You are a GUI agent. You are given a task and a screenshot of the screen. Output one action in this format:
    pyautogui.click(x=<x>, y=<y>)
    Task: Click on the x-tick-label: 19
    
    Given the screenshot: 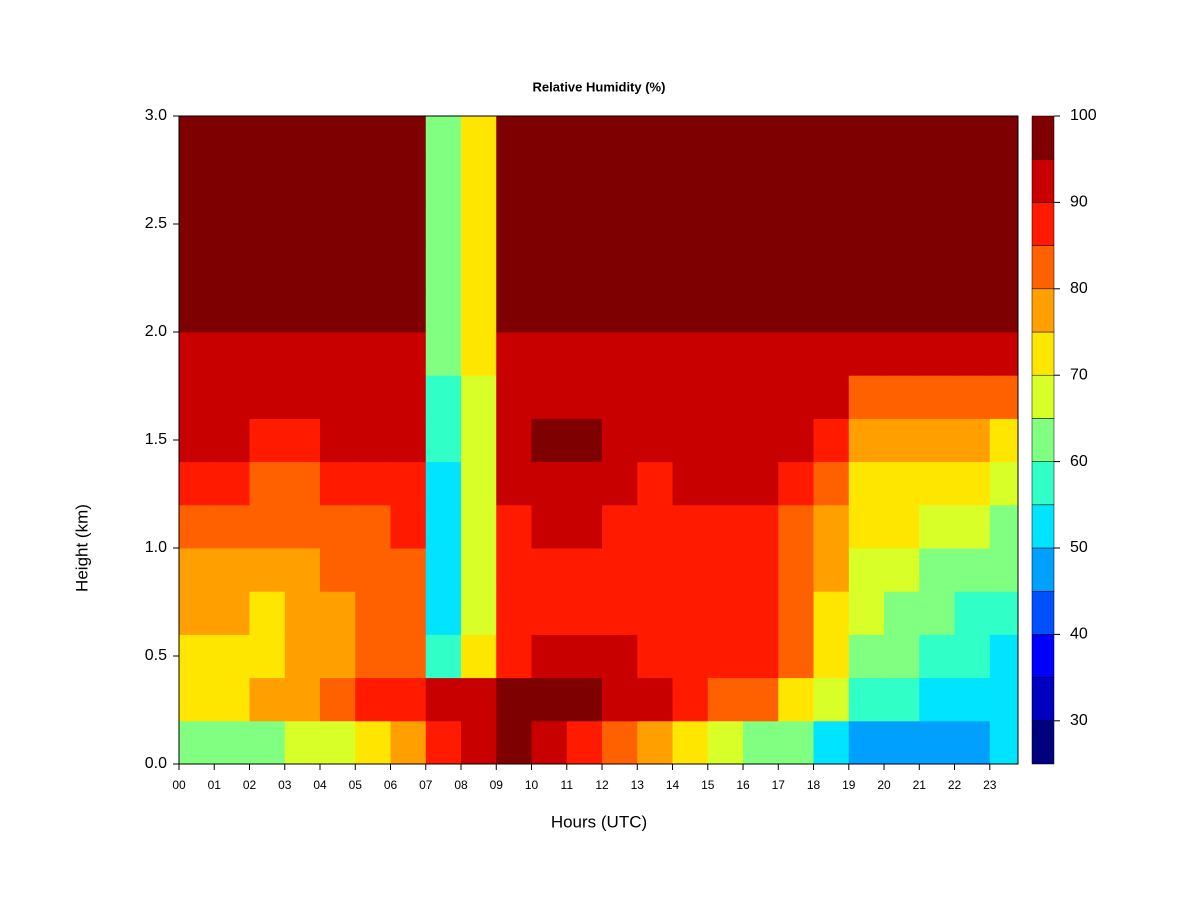 What is the action you would take?
    pyautogui.click(x=849, y=785)
    